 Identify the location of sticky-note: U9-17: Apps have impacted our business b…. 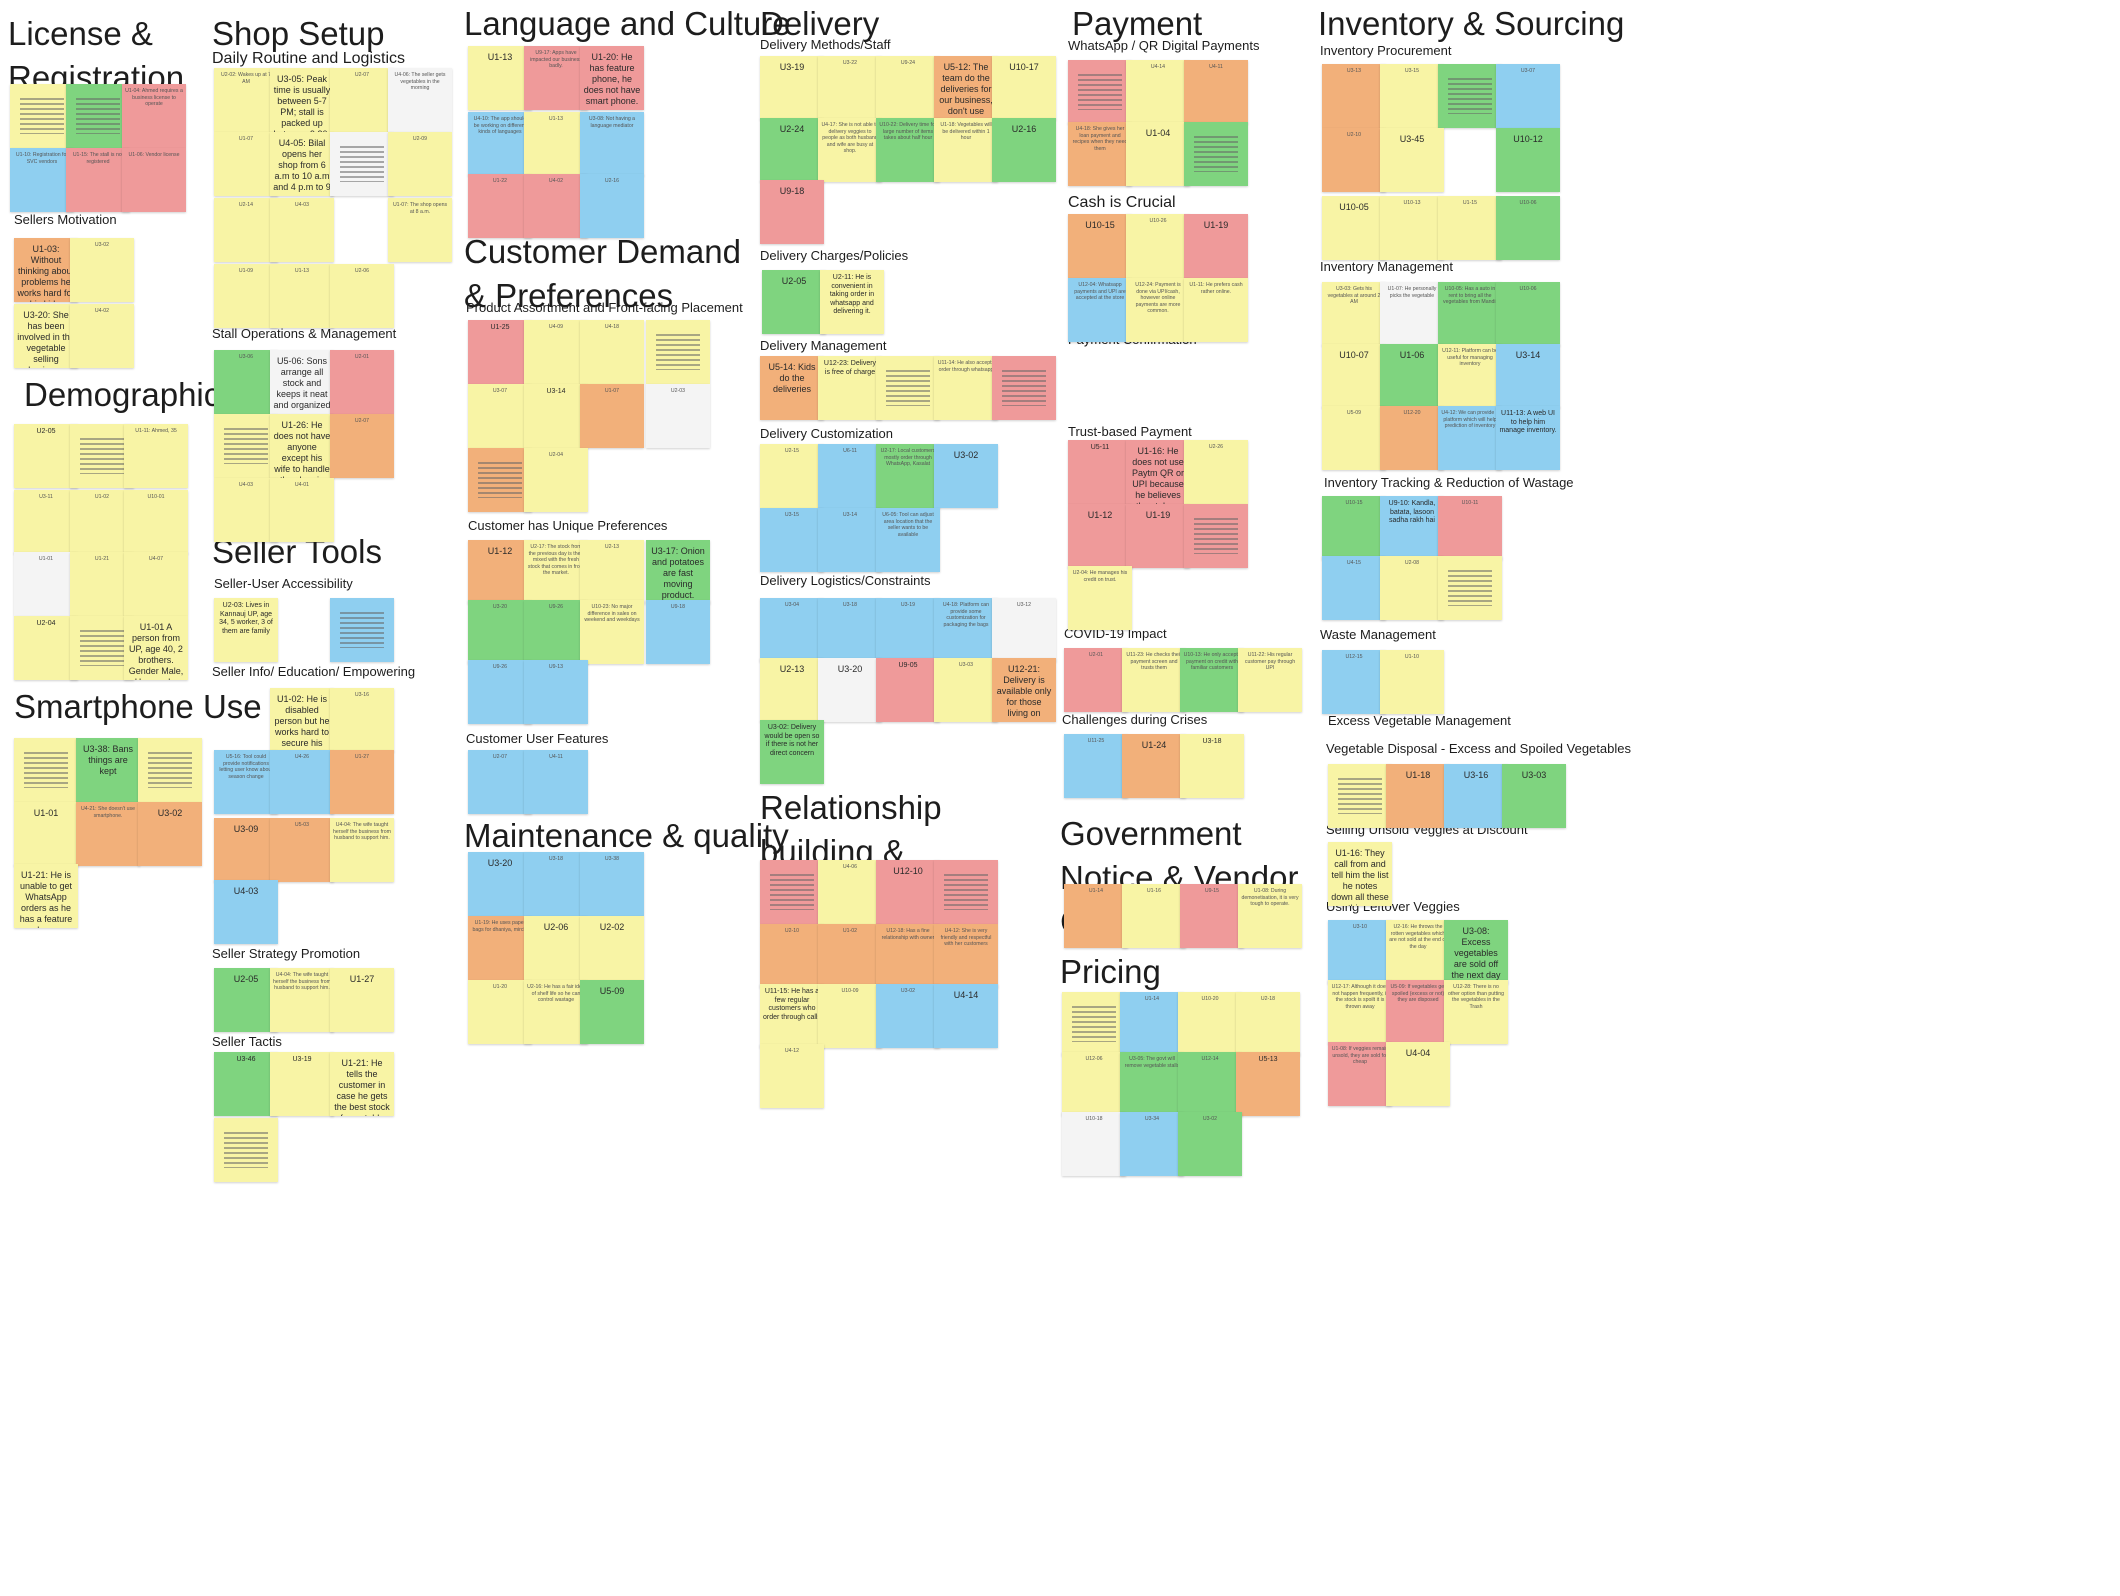
(556, 78).